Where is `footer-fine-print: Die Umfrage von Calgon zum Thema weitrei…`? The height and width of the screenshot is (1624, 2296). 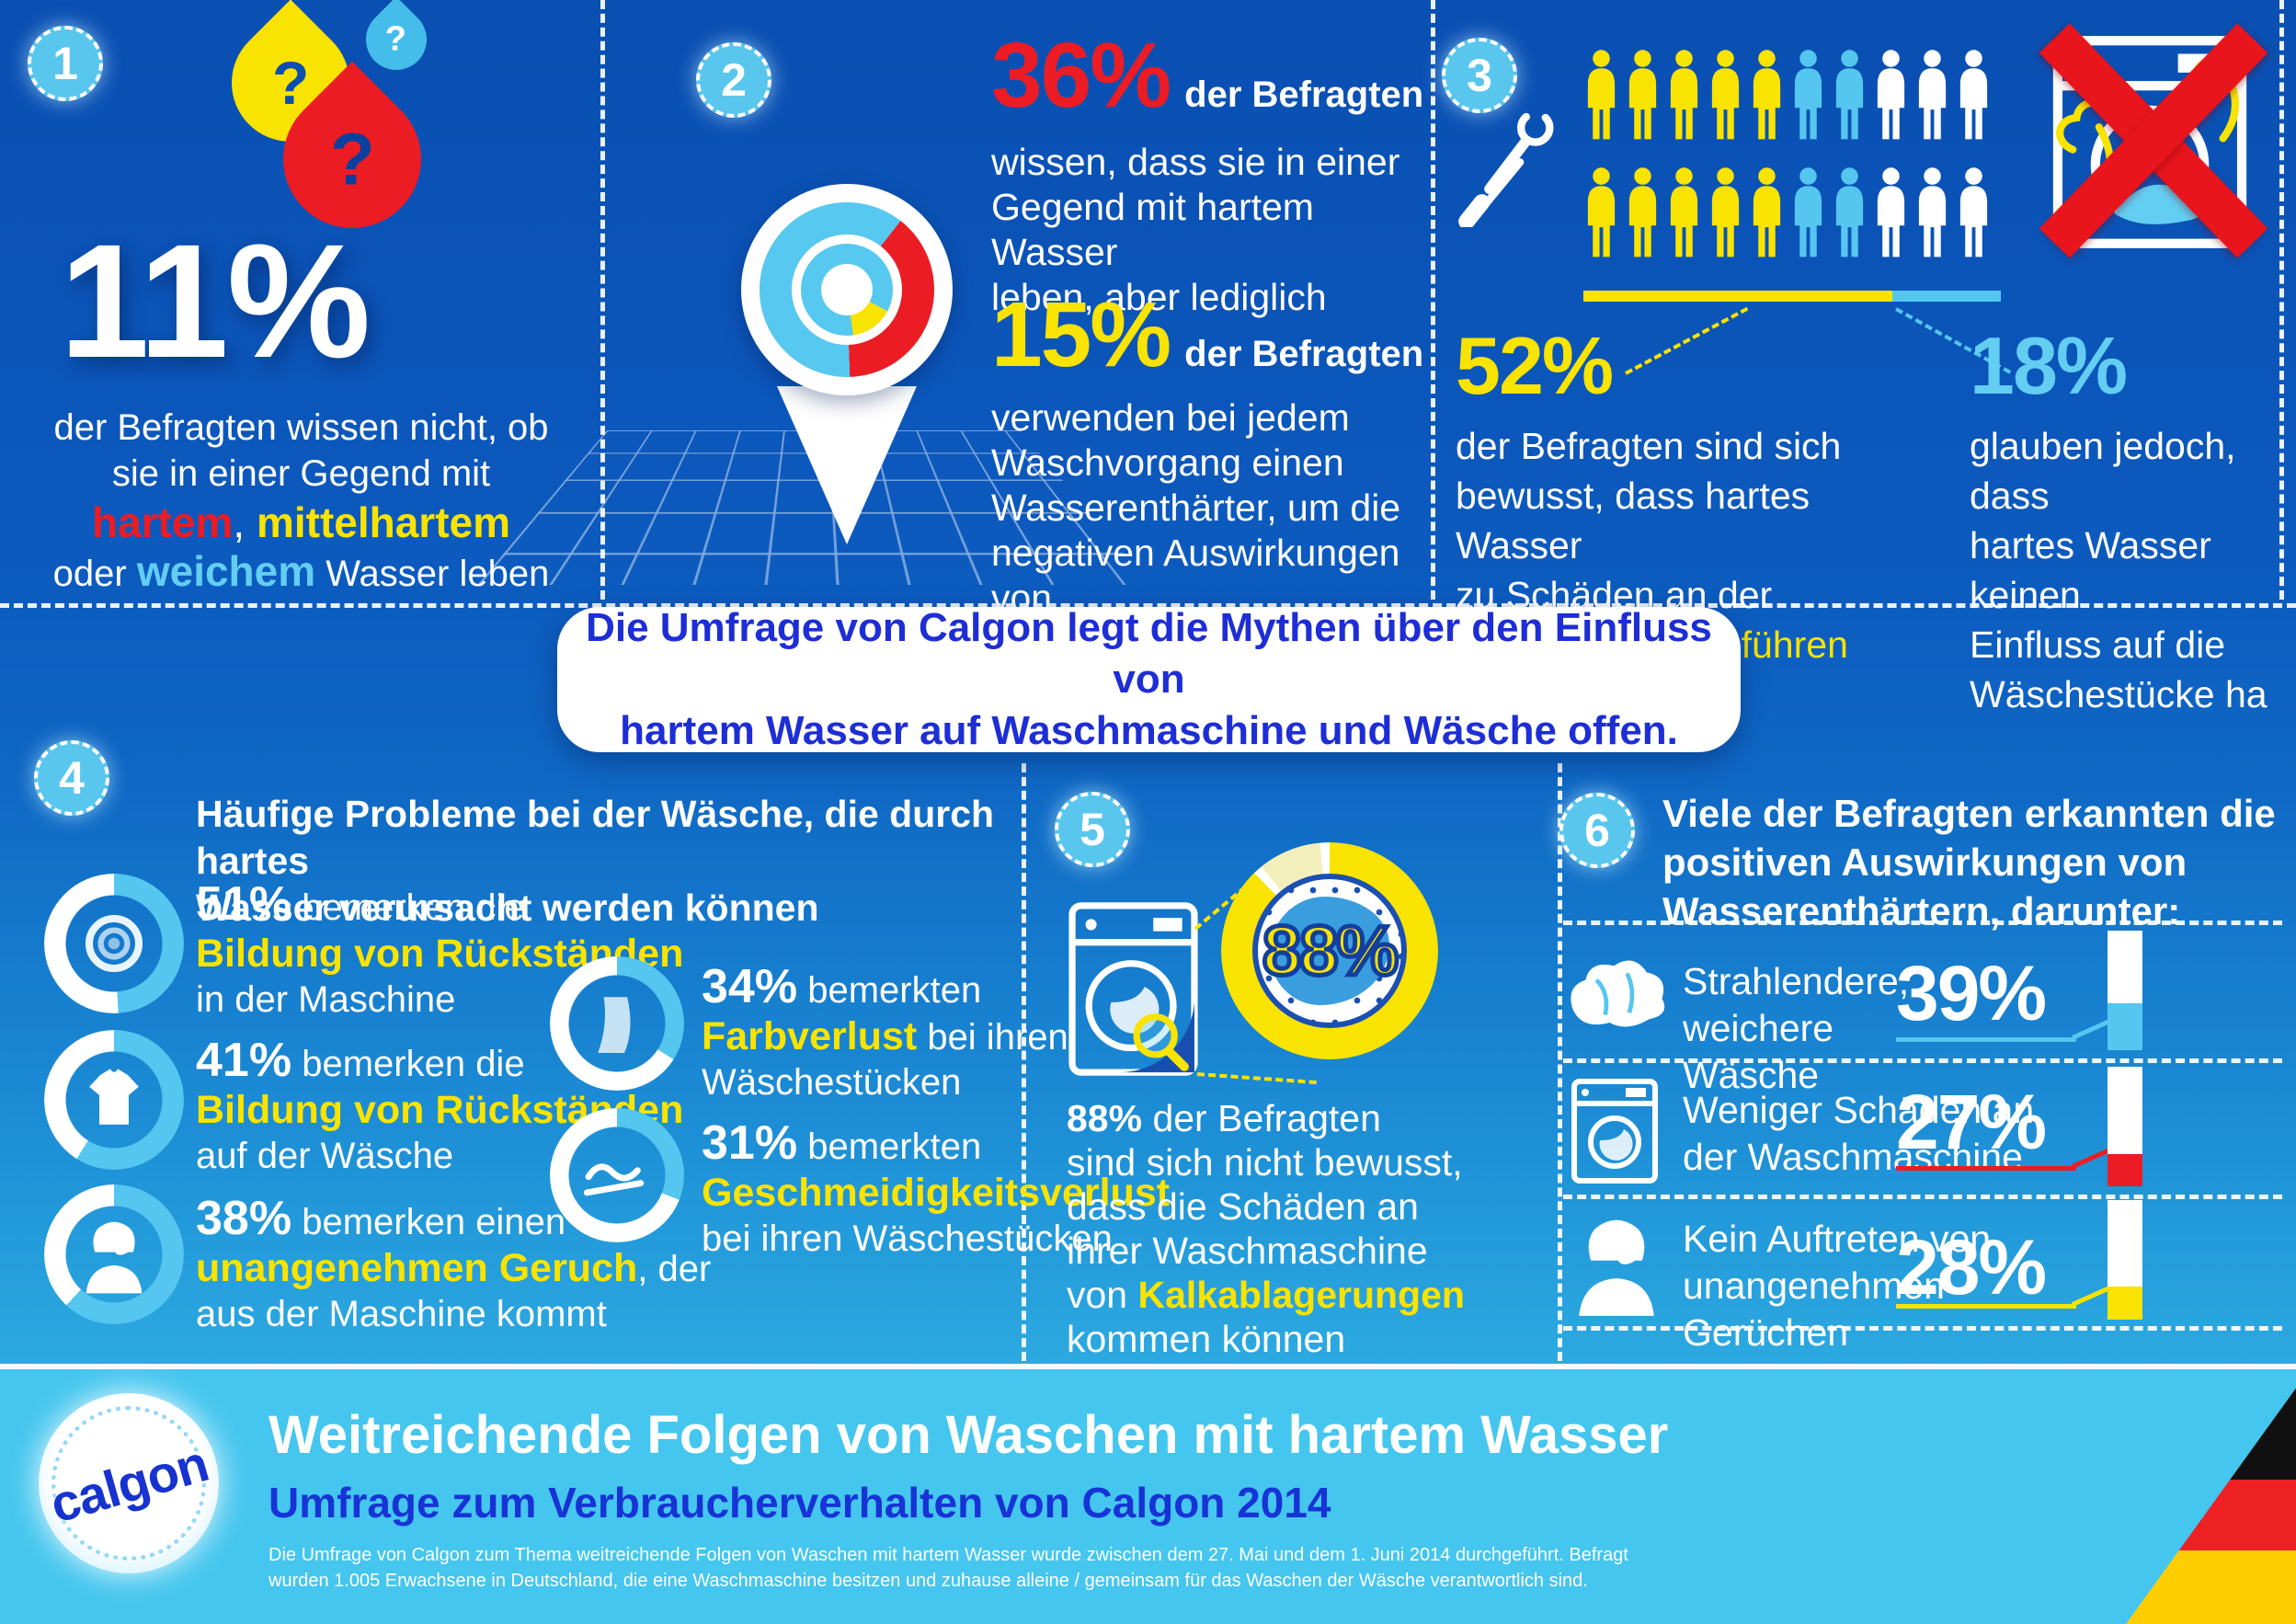 footer-fine-print: Die Umfrage von Calgon zum Thema weitrei… is located at coordinates (948, 1568).